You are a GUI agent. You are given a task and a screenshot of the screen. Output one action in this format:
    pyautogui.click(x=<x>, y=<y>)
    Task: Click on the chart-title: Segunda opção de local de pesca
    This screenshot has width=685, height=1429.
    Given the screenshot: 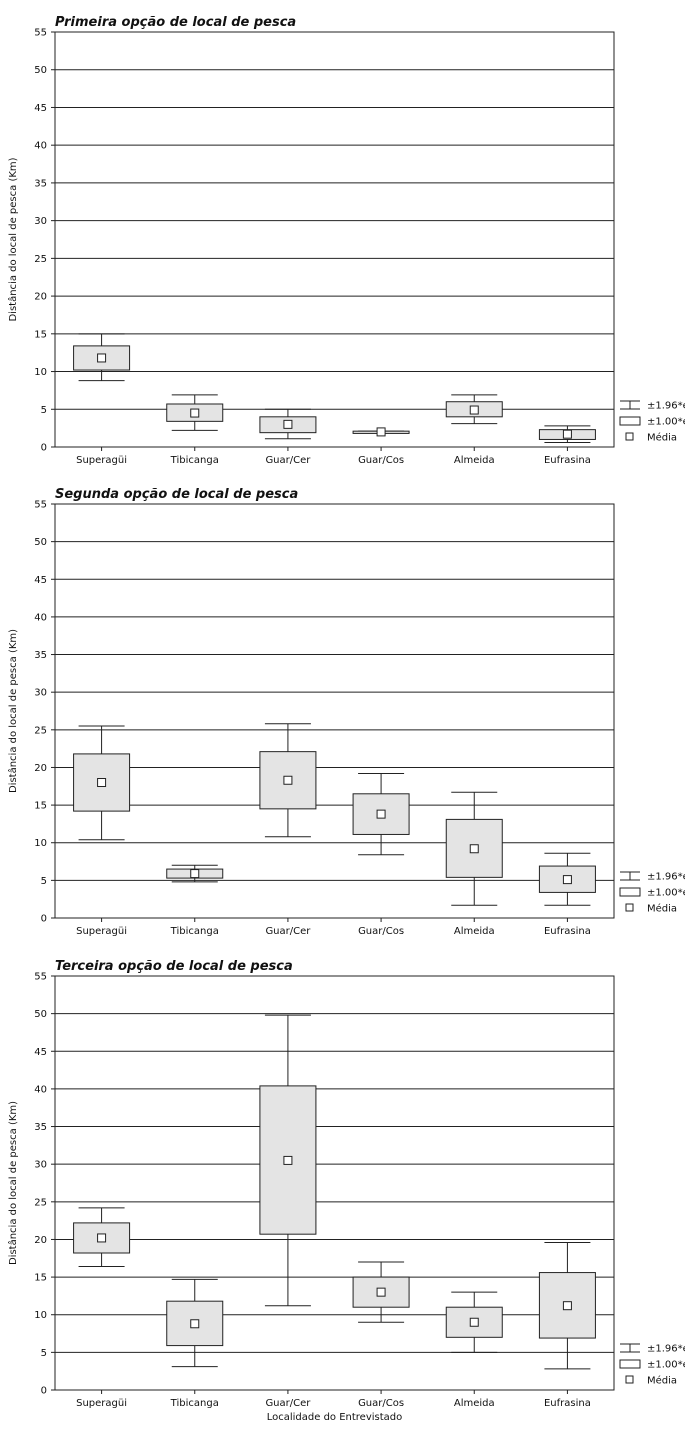 What is the action you would take?
    pyautogui.click(x=176, y=494)
    